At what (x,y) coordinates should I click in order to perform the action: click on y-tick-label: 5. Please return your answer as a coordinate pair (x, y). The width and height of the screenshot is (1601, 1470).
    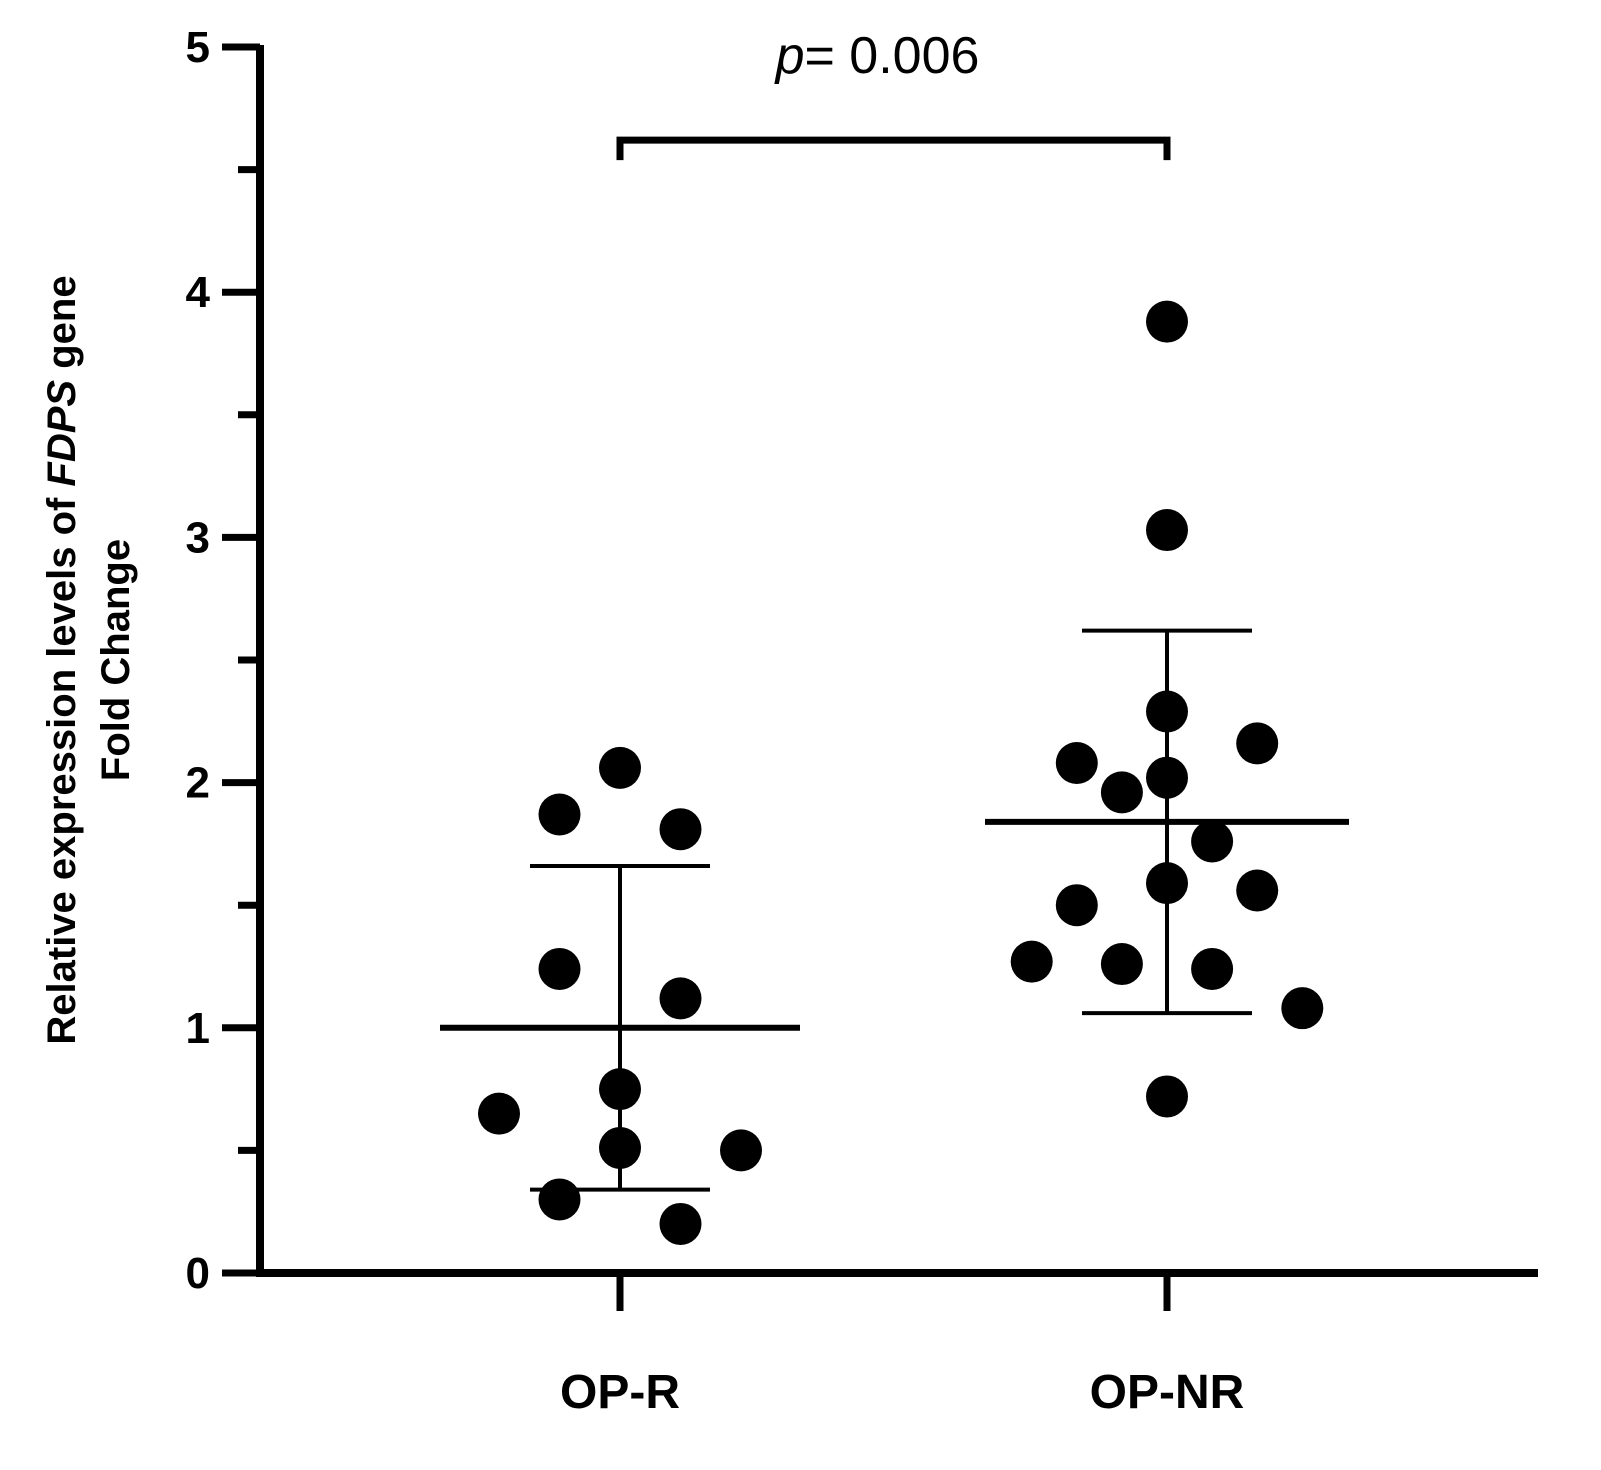
    Looking at the image, I should click on (198, 47).